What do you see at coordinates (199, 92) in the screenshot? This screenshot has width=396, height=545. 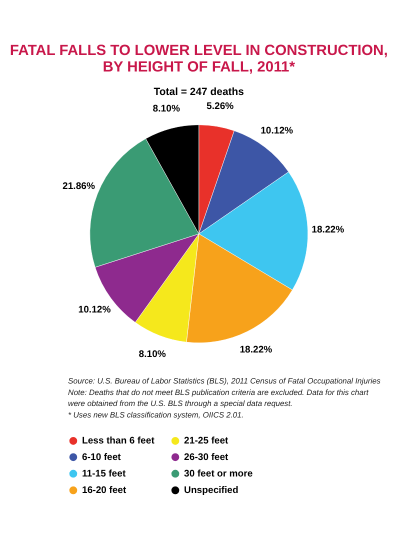 I see `chart-subtitle: Total = 247 deaths` at bounding box center [199, 92].